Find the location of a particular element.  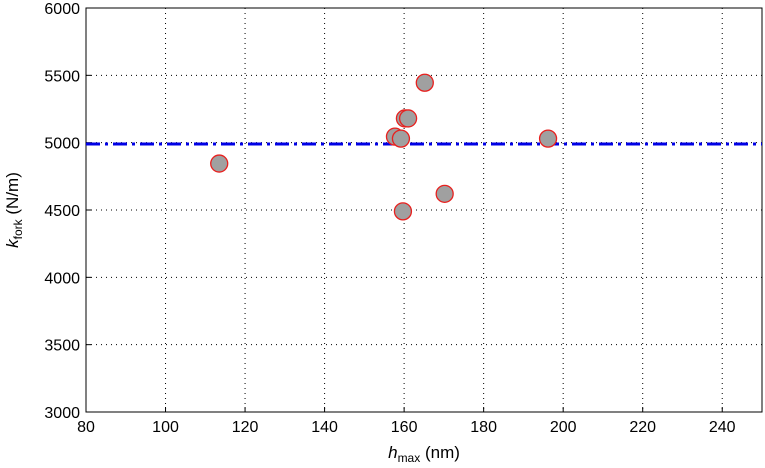

x-axis-unit: (nm) is located at coordinates (440, 452).